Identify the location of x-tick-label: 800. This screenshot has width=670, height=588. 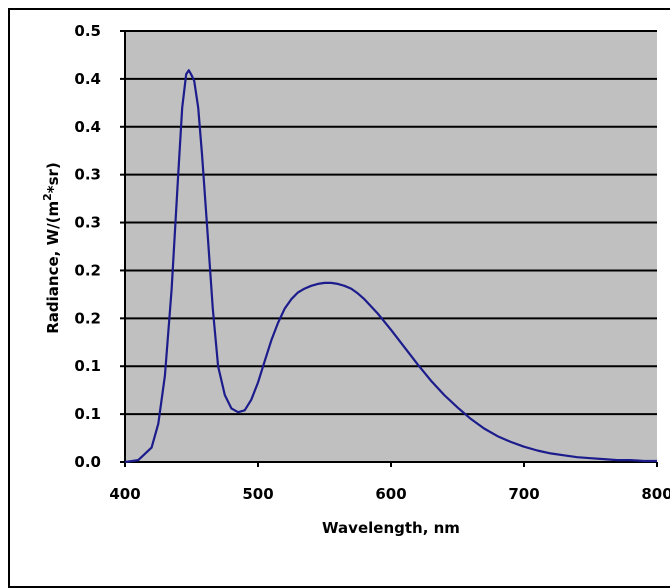
(655, 494).